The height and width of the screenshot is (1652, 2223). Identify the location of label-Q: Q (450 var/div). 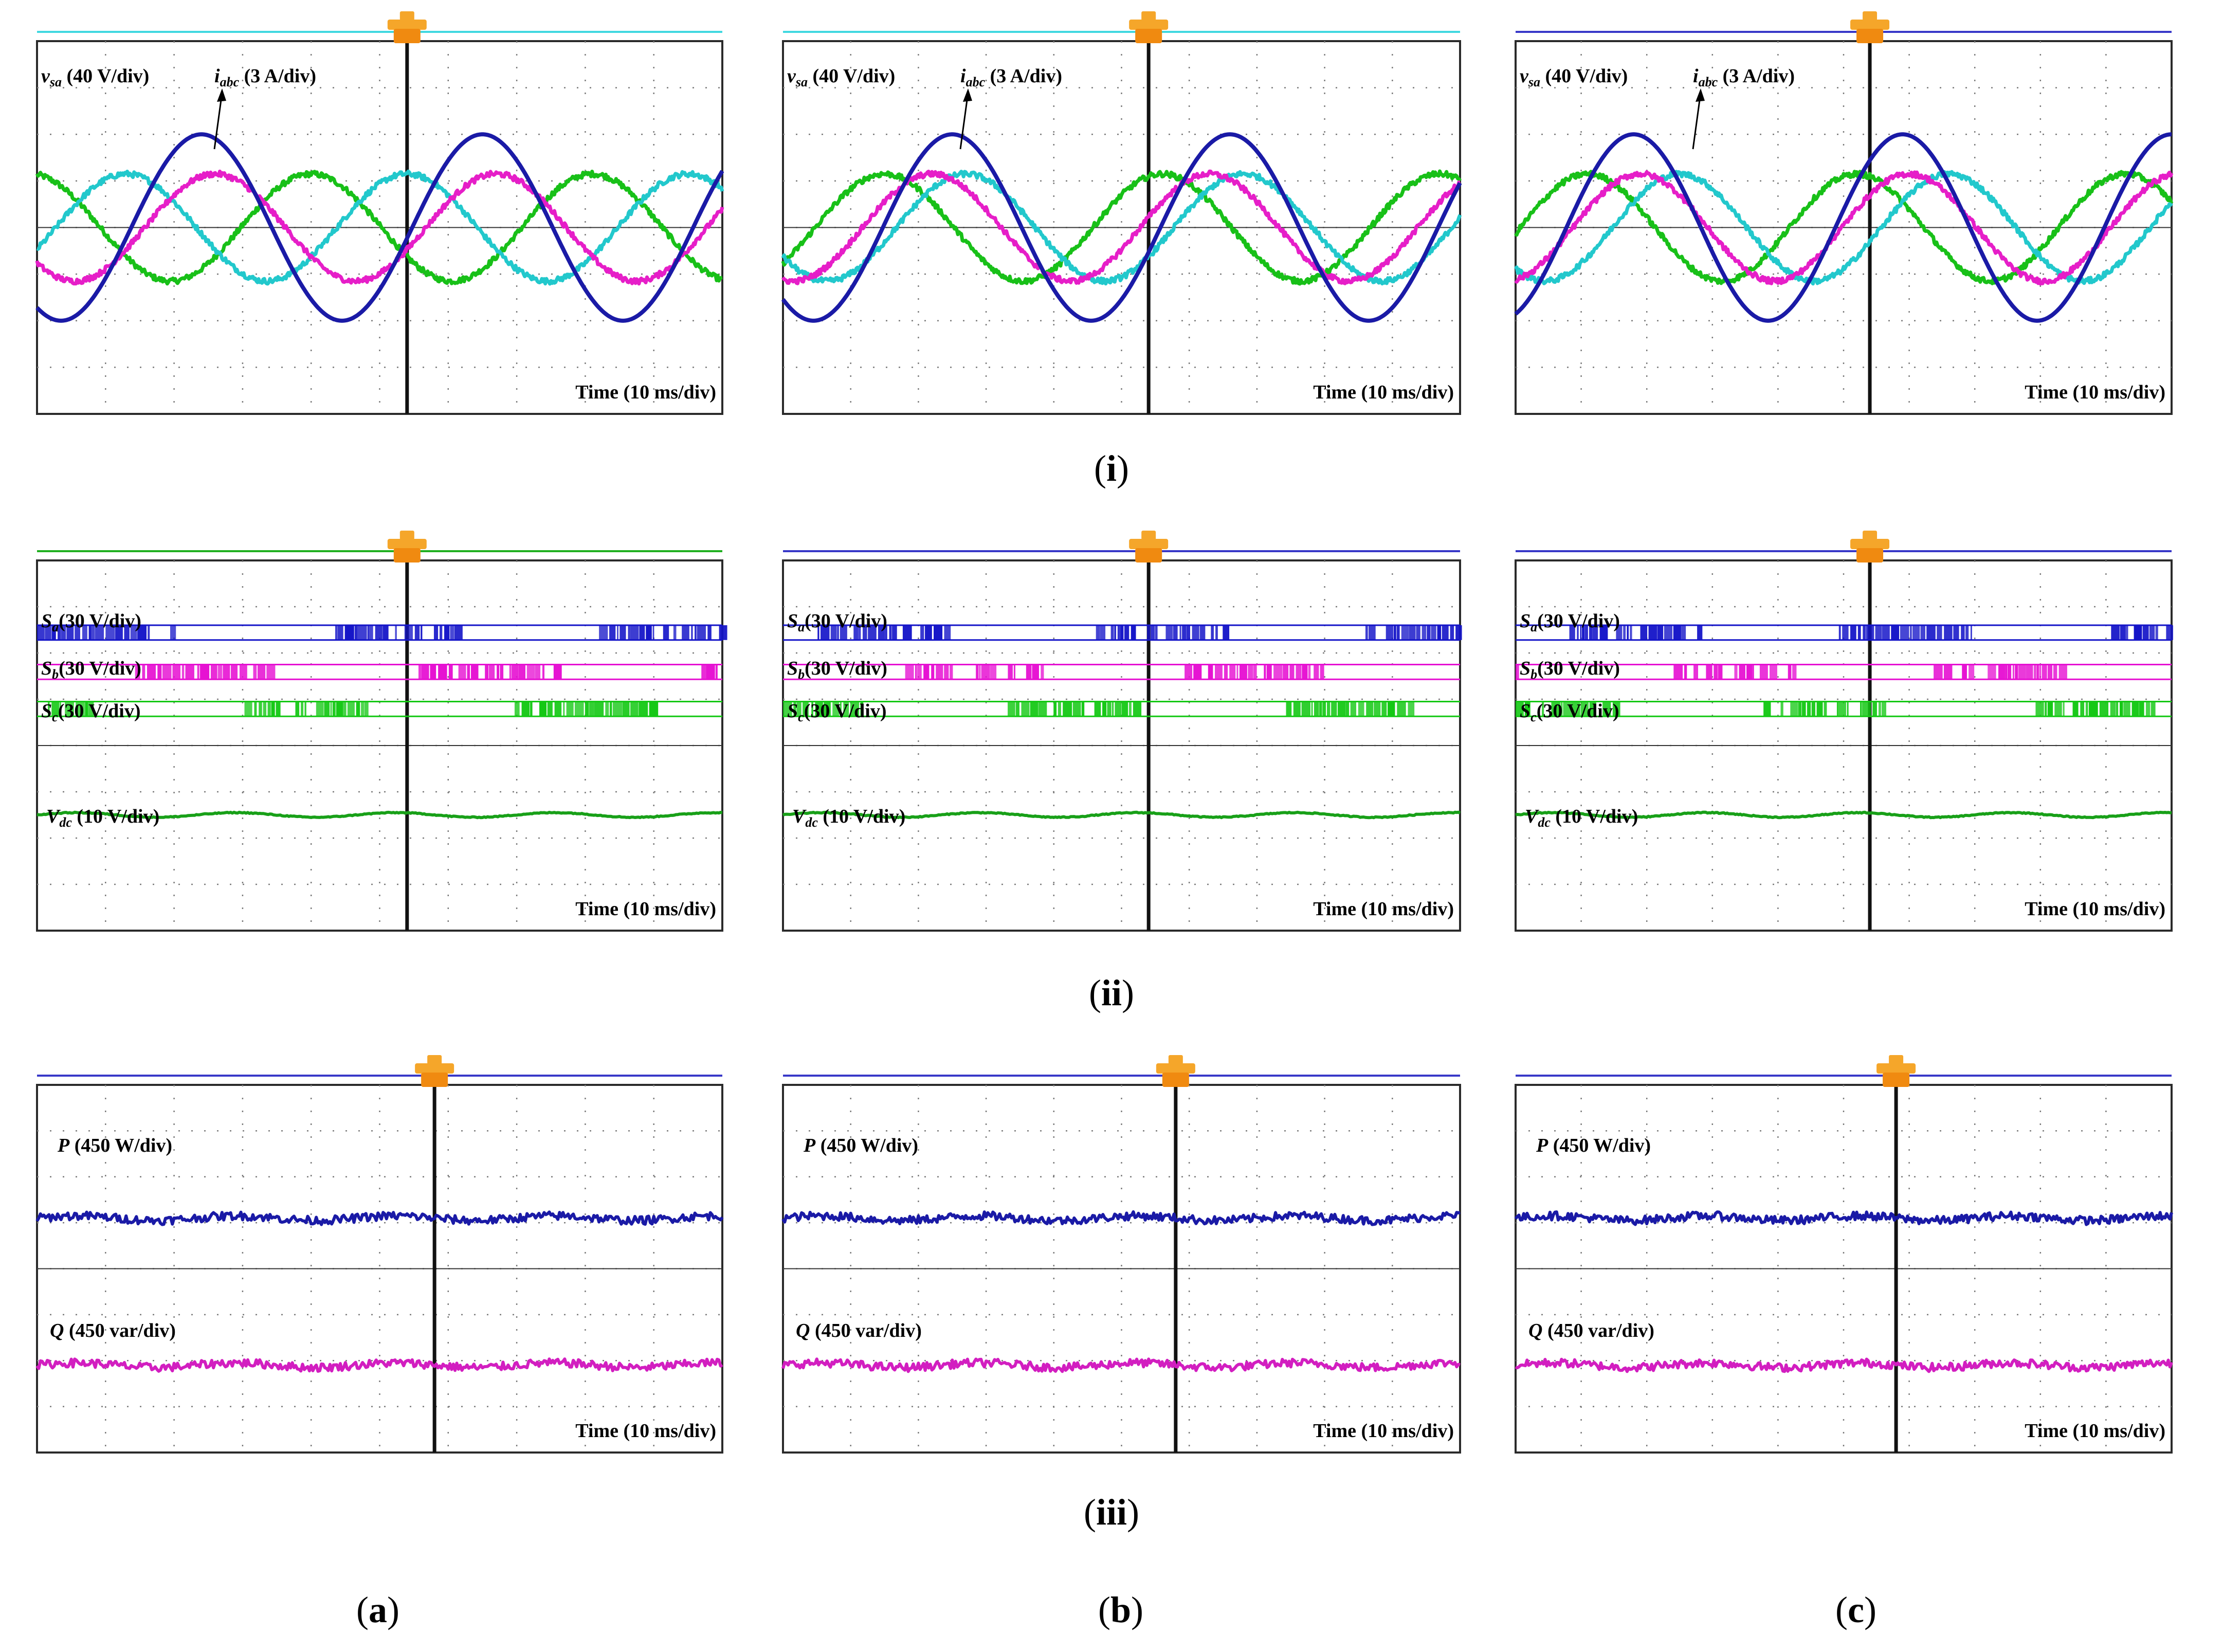
(1591, 1330).